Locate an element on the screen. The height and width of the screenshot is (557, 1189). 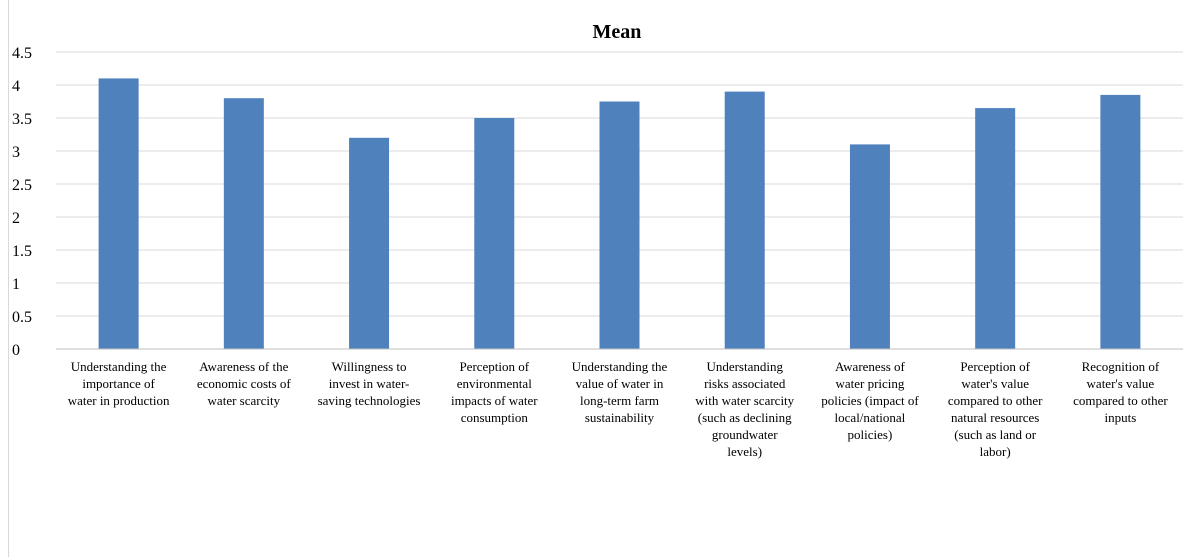
x-tick-label-line: local/national is located at coordinates (870, 417).